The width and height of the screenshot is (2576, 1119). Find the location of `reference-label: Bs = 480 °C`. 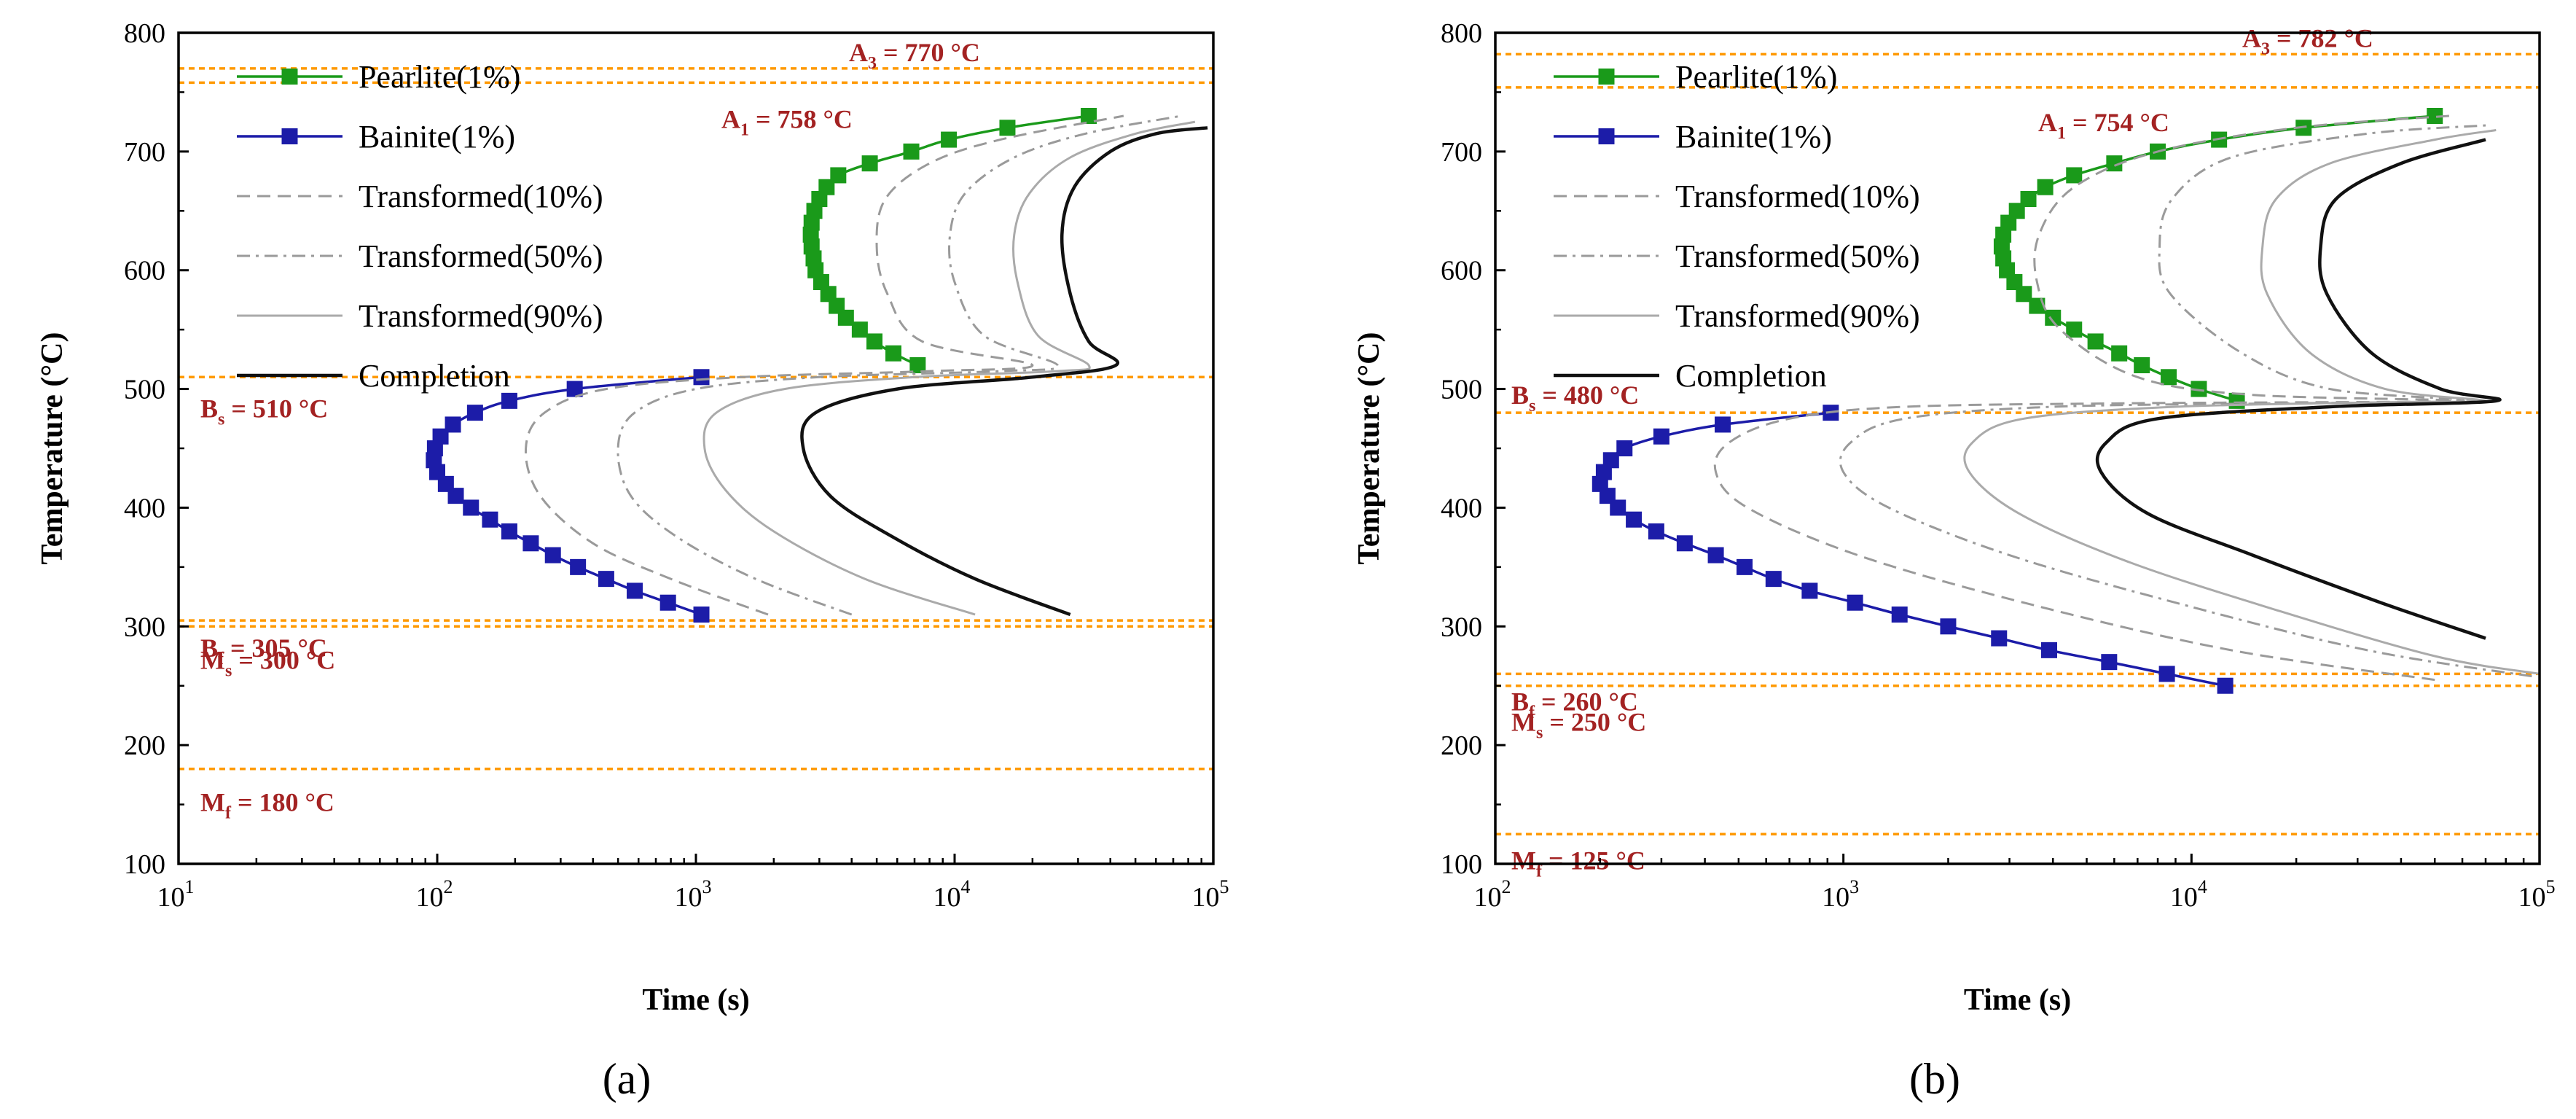

reference-label: Bs = 480 °C is located at coordinates (1575, 398).